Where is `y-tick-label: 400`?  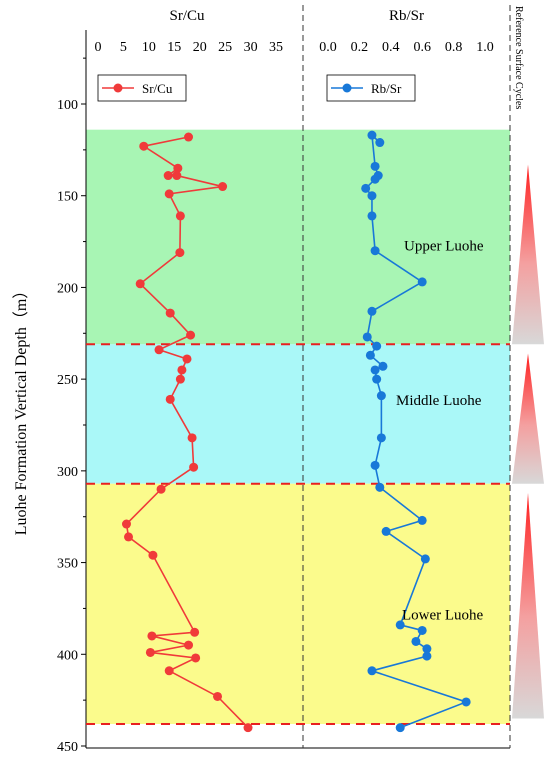 y-tick-label: 400 is located at coordinates (67, 655).